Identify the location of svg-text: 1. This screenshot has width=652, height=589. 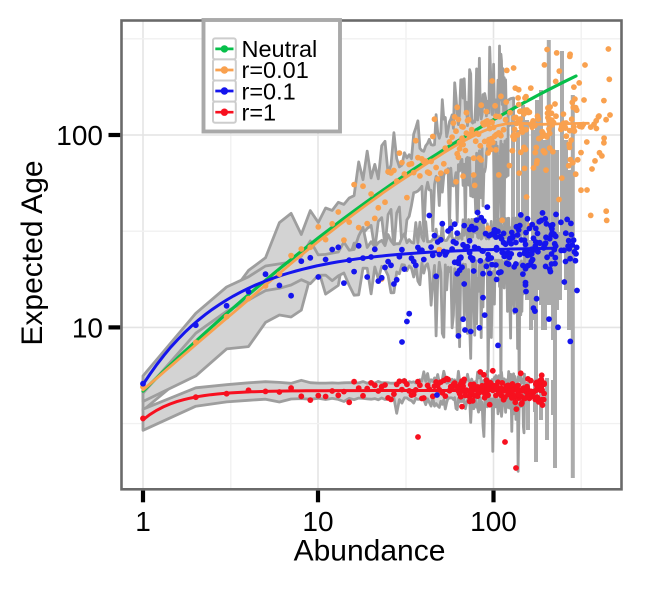
(143, 521).